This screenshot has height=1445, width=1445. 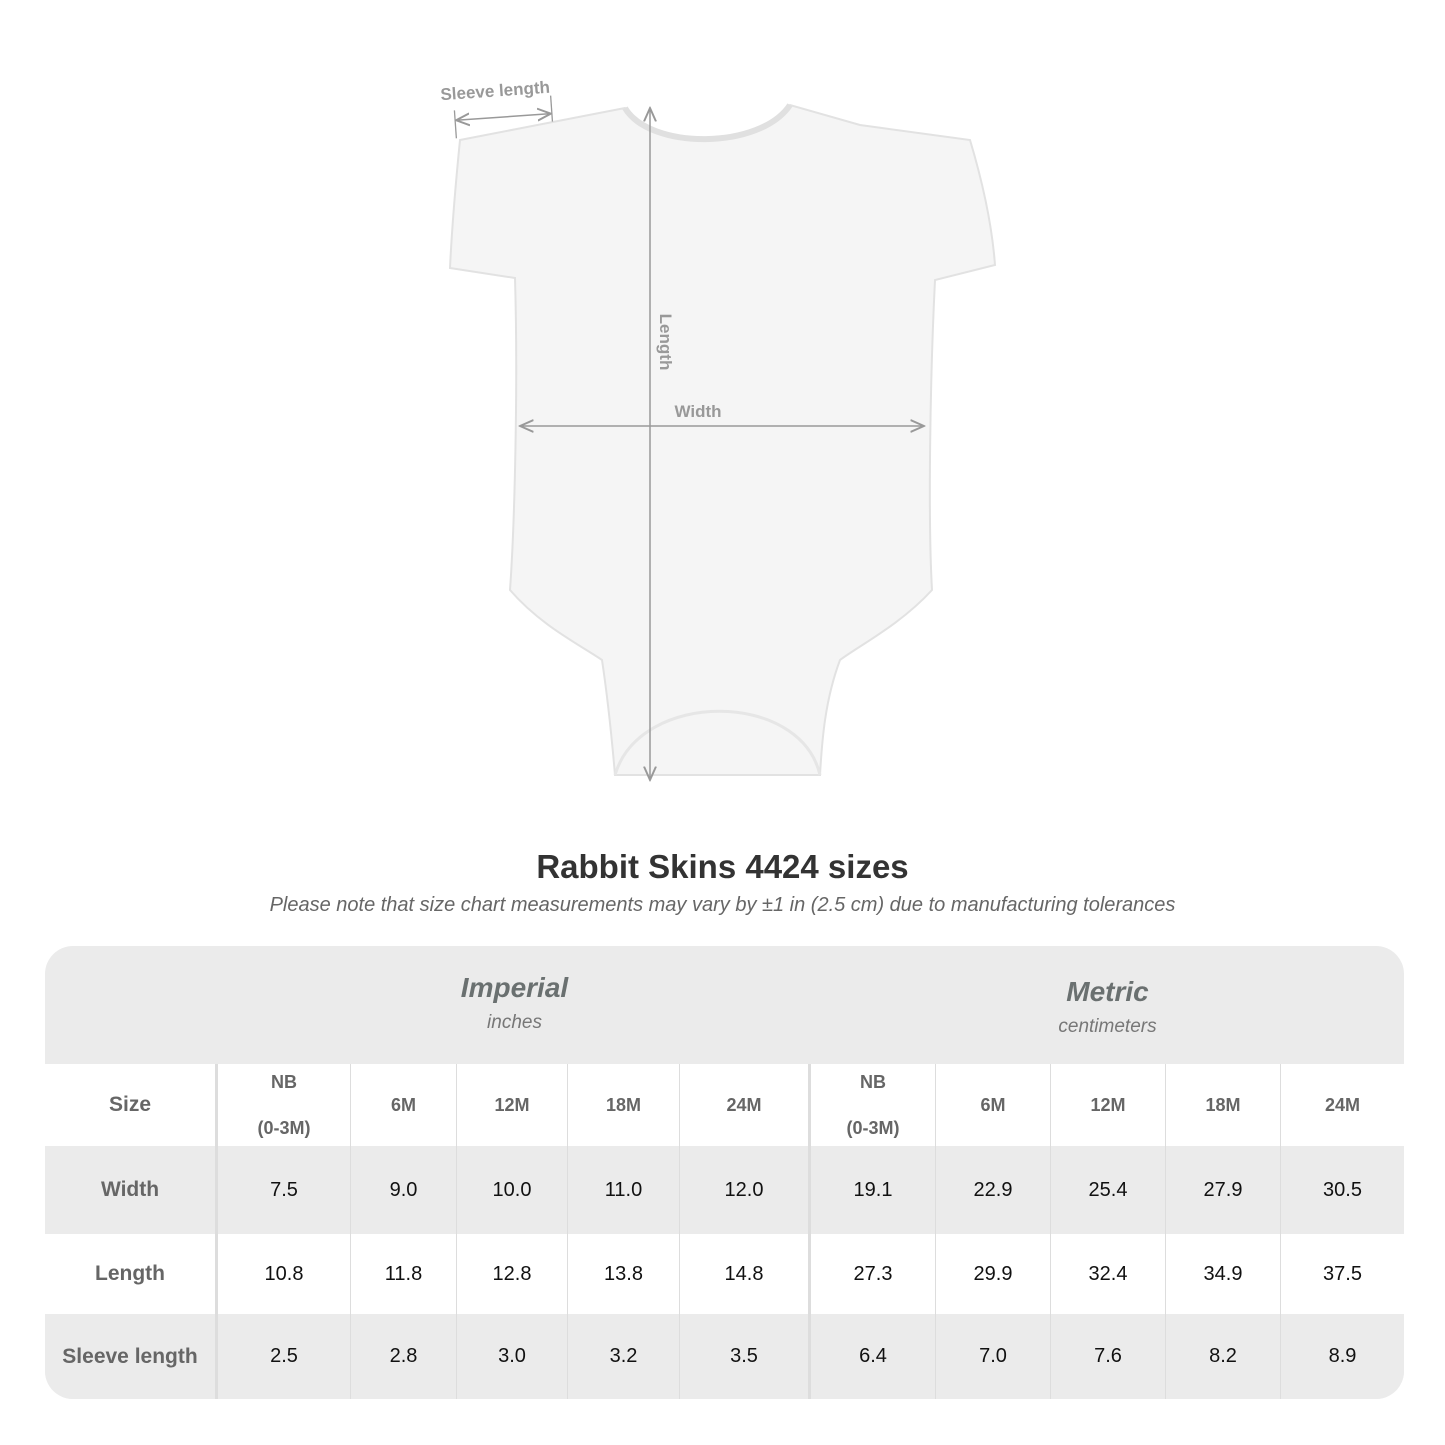 What do you see at coordinates (1108, 1274) in the screenshot?
I see `table-cell: 32.4` at bounding box center [1108, 1274].